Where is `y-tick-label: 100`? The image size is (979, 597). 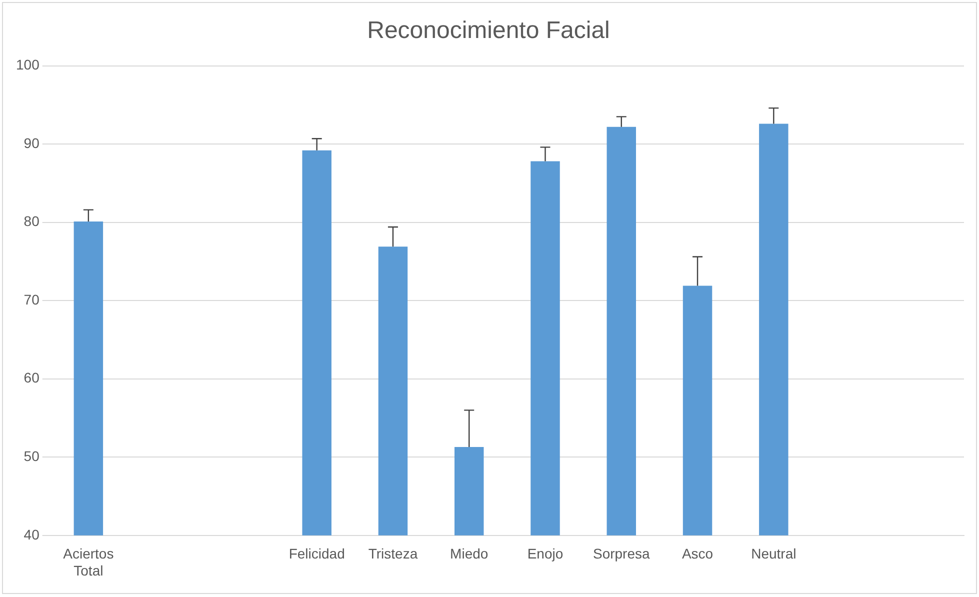 y-tick-label: 100 is located at coordinates (28, 64).